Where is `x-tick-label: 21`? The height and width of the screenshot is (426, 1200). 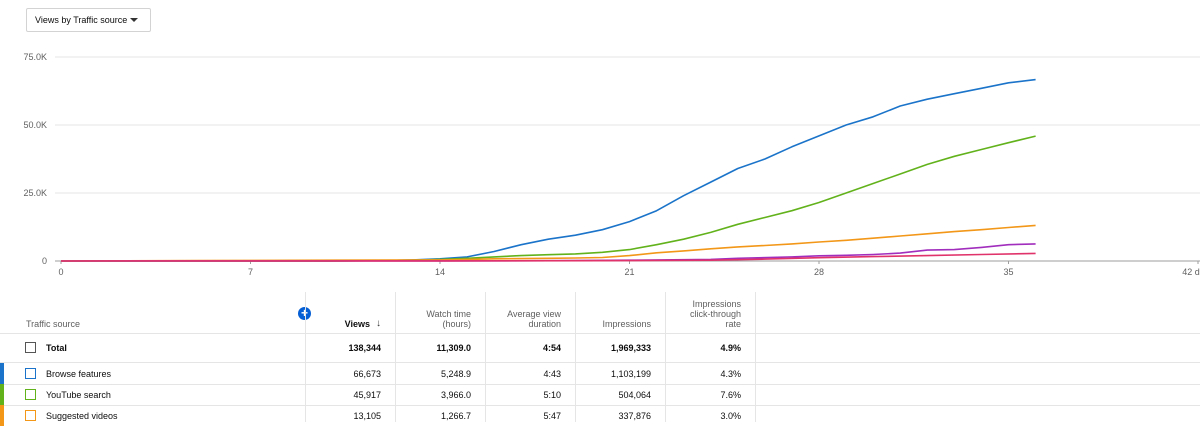
x-tick-label: 21 is located at coordinates (629, 272).